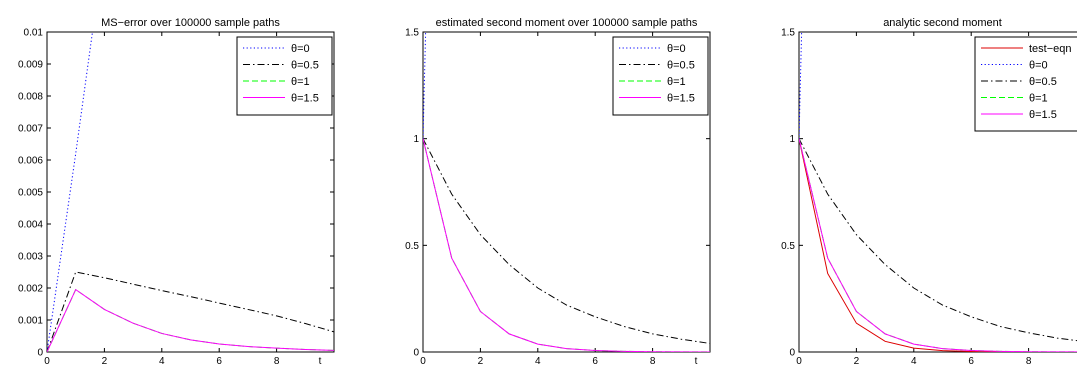 This screenshot has width=1077, height=366. What do you see at coordinates (30, 257) in the screenshot?
I see `y-tick-label: 0.003` at bounding box center [30, 257].